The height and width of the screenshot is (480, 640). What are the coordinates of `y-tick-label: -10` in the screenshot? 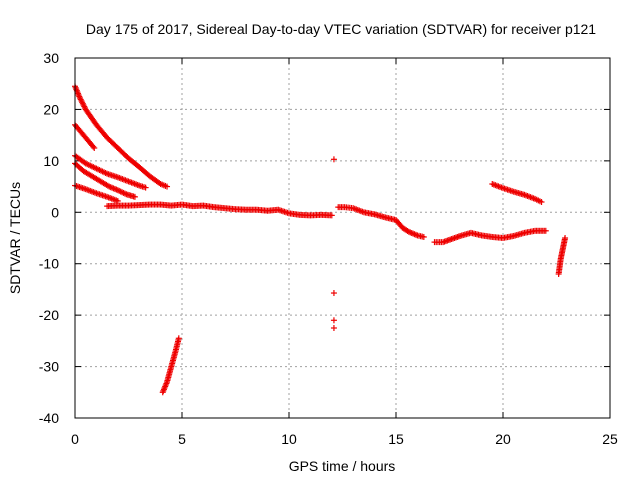 It's located at (49, 264).